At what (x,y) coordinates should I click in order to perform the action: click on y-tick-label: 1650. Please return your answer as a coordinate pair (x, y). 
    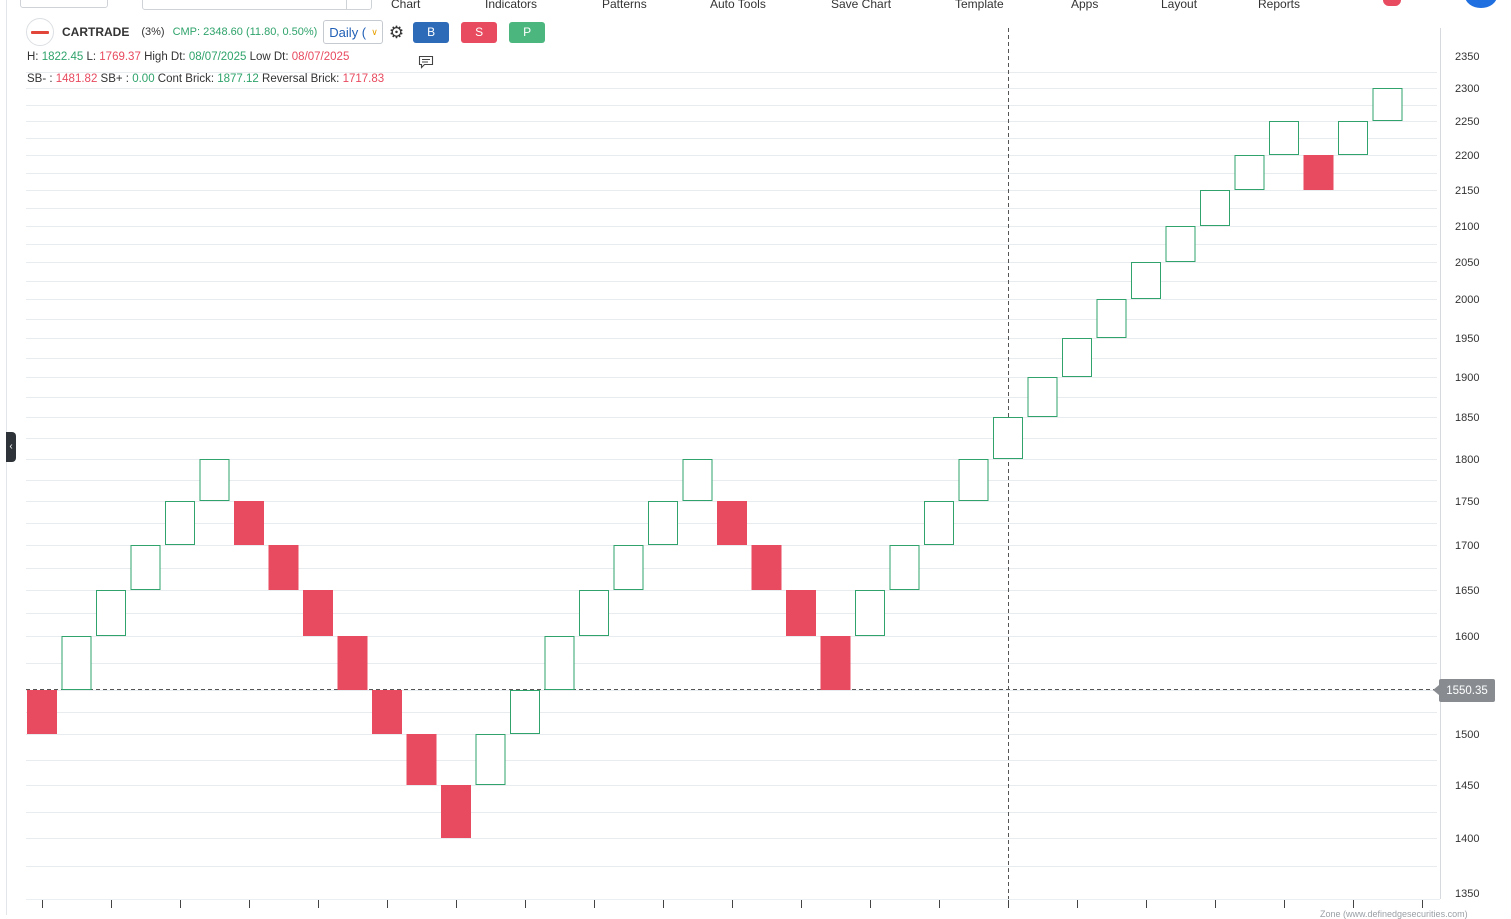
    Looking at the image, I should click on (1467, 591).